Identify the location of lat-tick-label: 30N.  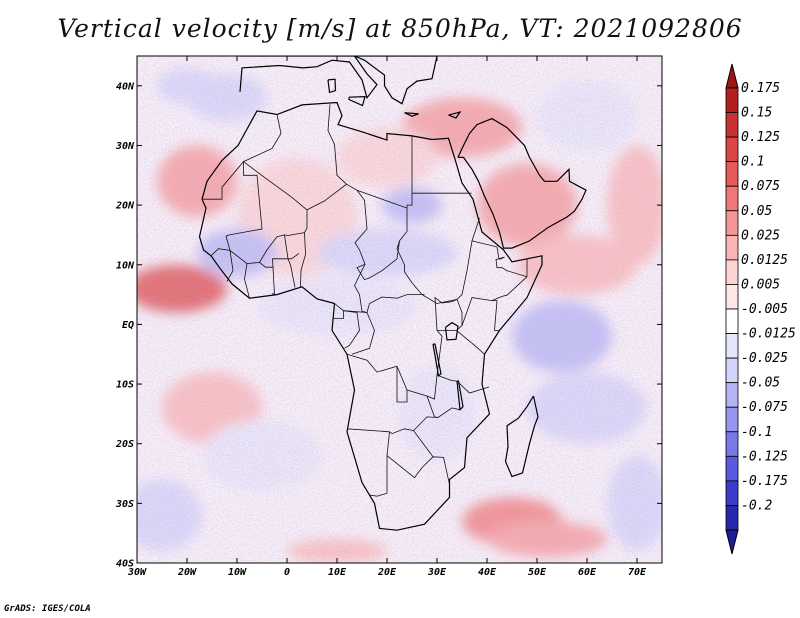
(125, 146).